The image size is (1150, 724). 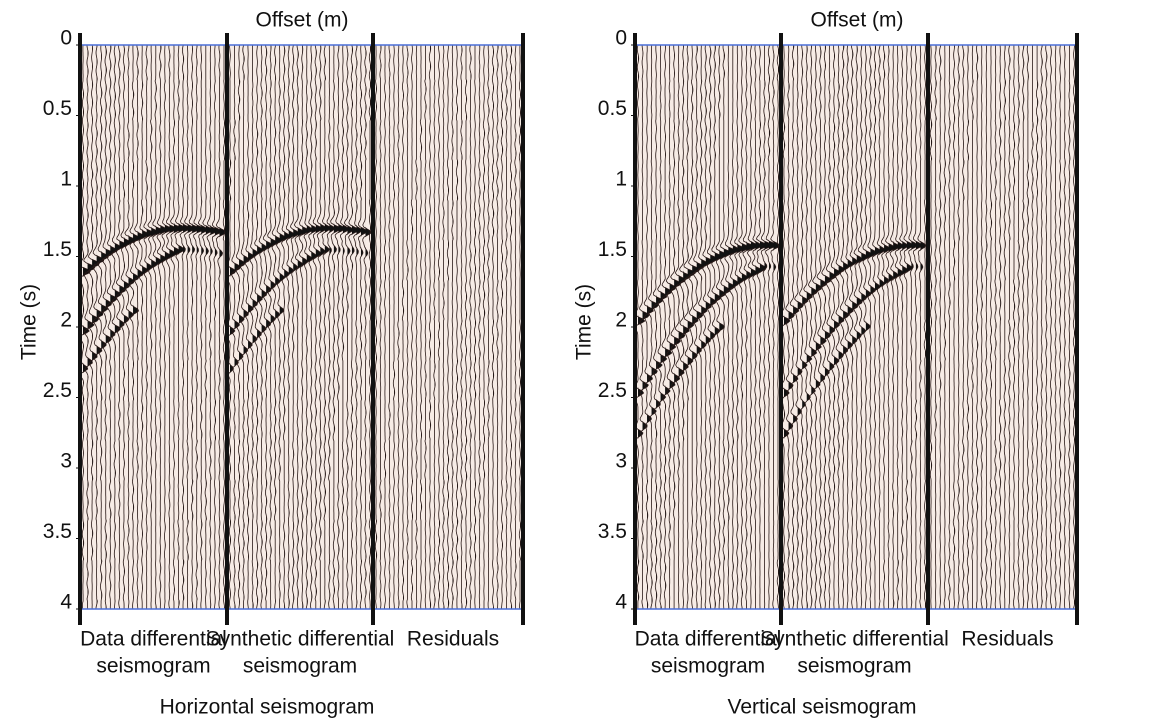 What do you see at coordinates (267, 707) in the screenshot?
I see `panel-title: Horizontal seismogram` at bounding box center [267, 707].